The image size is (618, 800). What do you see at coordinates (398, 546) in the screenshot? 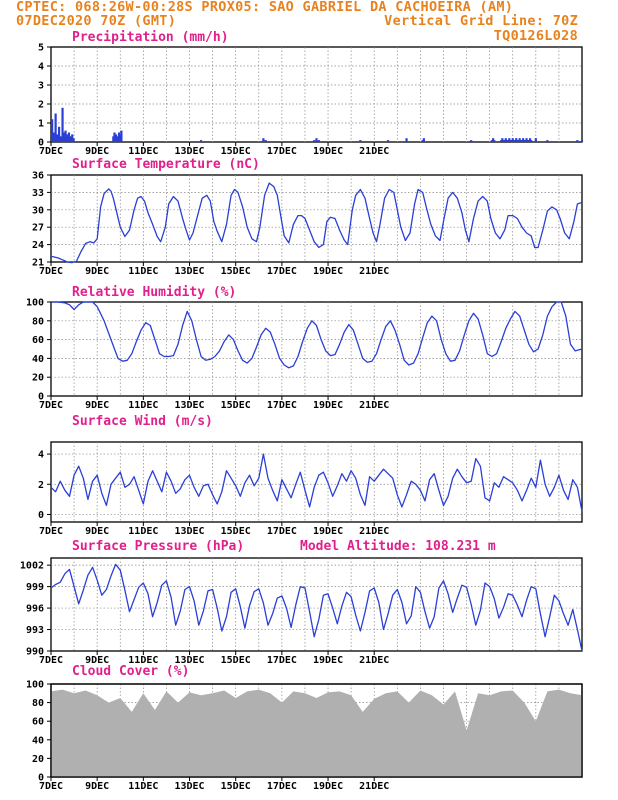
I see `model-altitude-label: Model Altitude: 108.231 m` at bounding box center [398, 546].